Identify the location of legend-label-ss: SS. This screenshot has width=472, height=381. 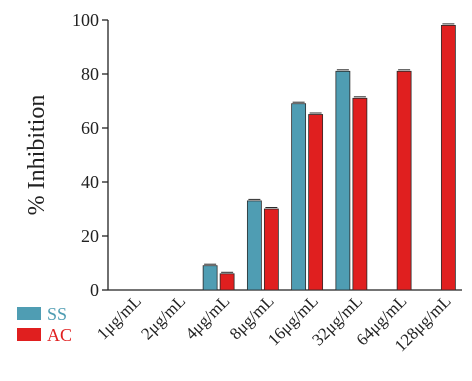
(57, 314).